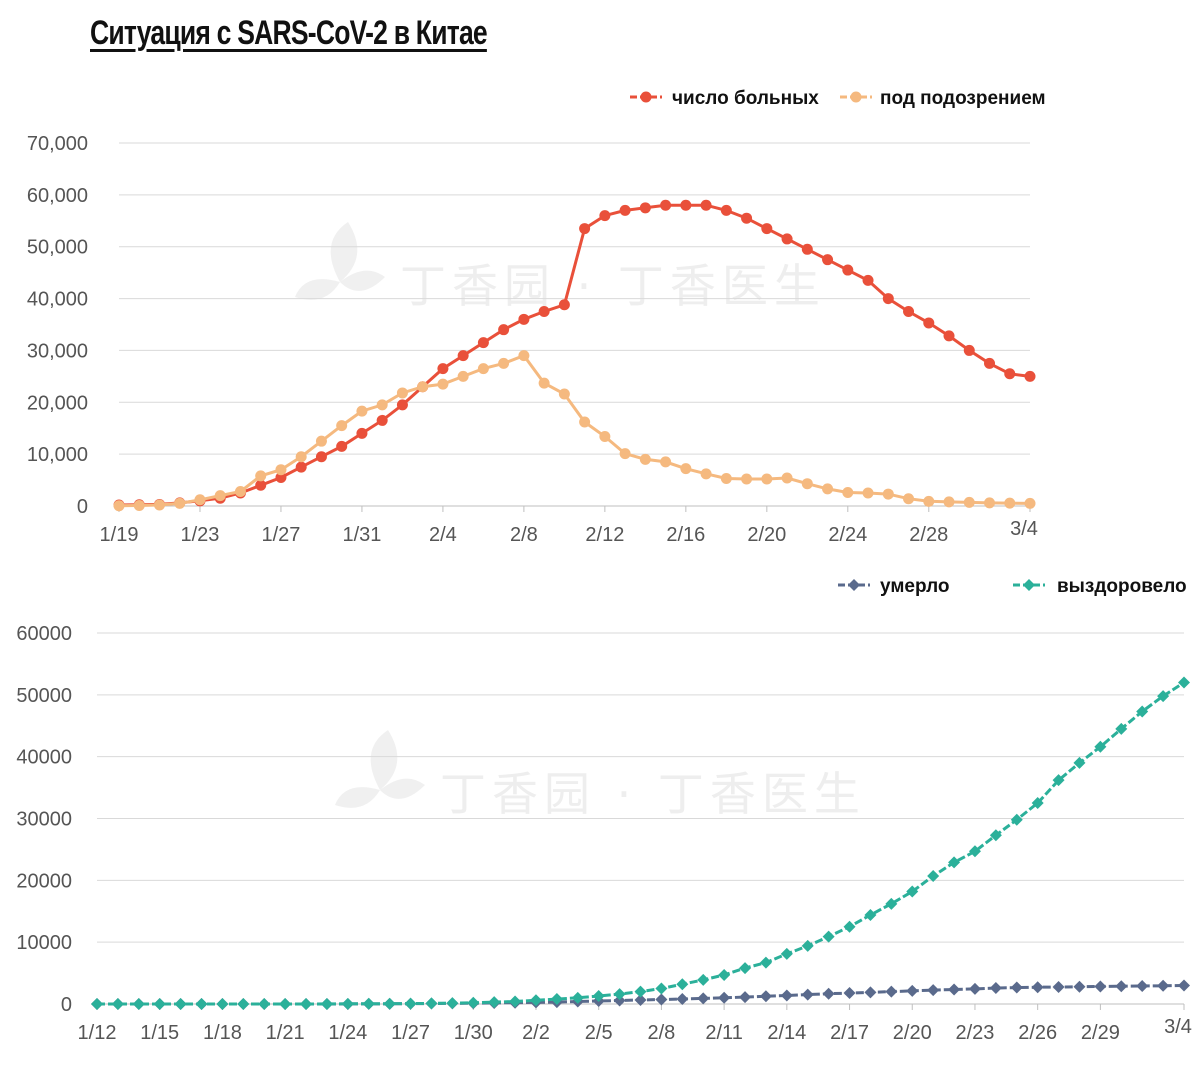 This screenshot has height=1068, width=1200. Describe the element at coordinates (856, 97) in the screenshot. I see `legend-marker` at that location.